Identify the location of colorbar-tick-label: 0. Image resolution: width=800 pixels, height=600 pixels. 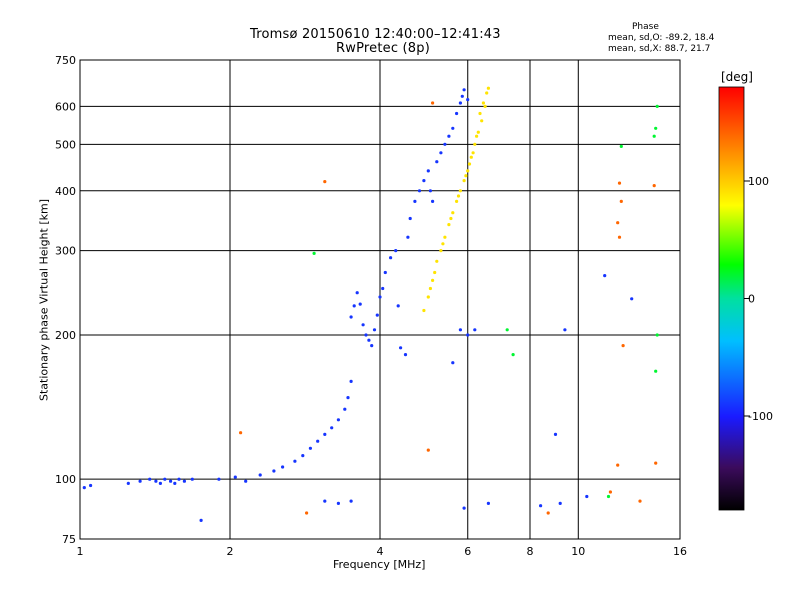
(751, 299).